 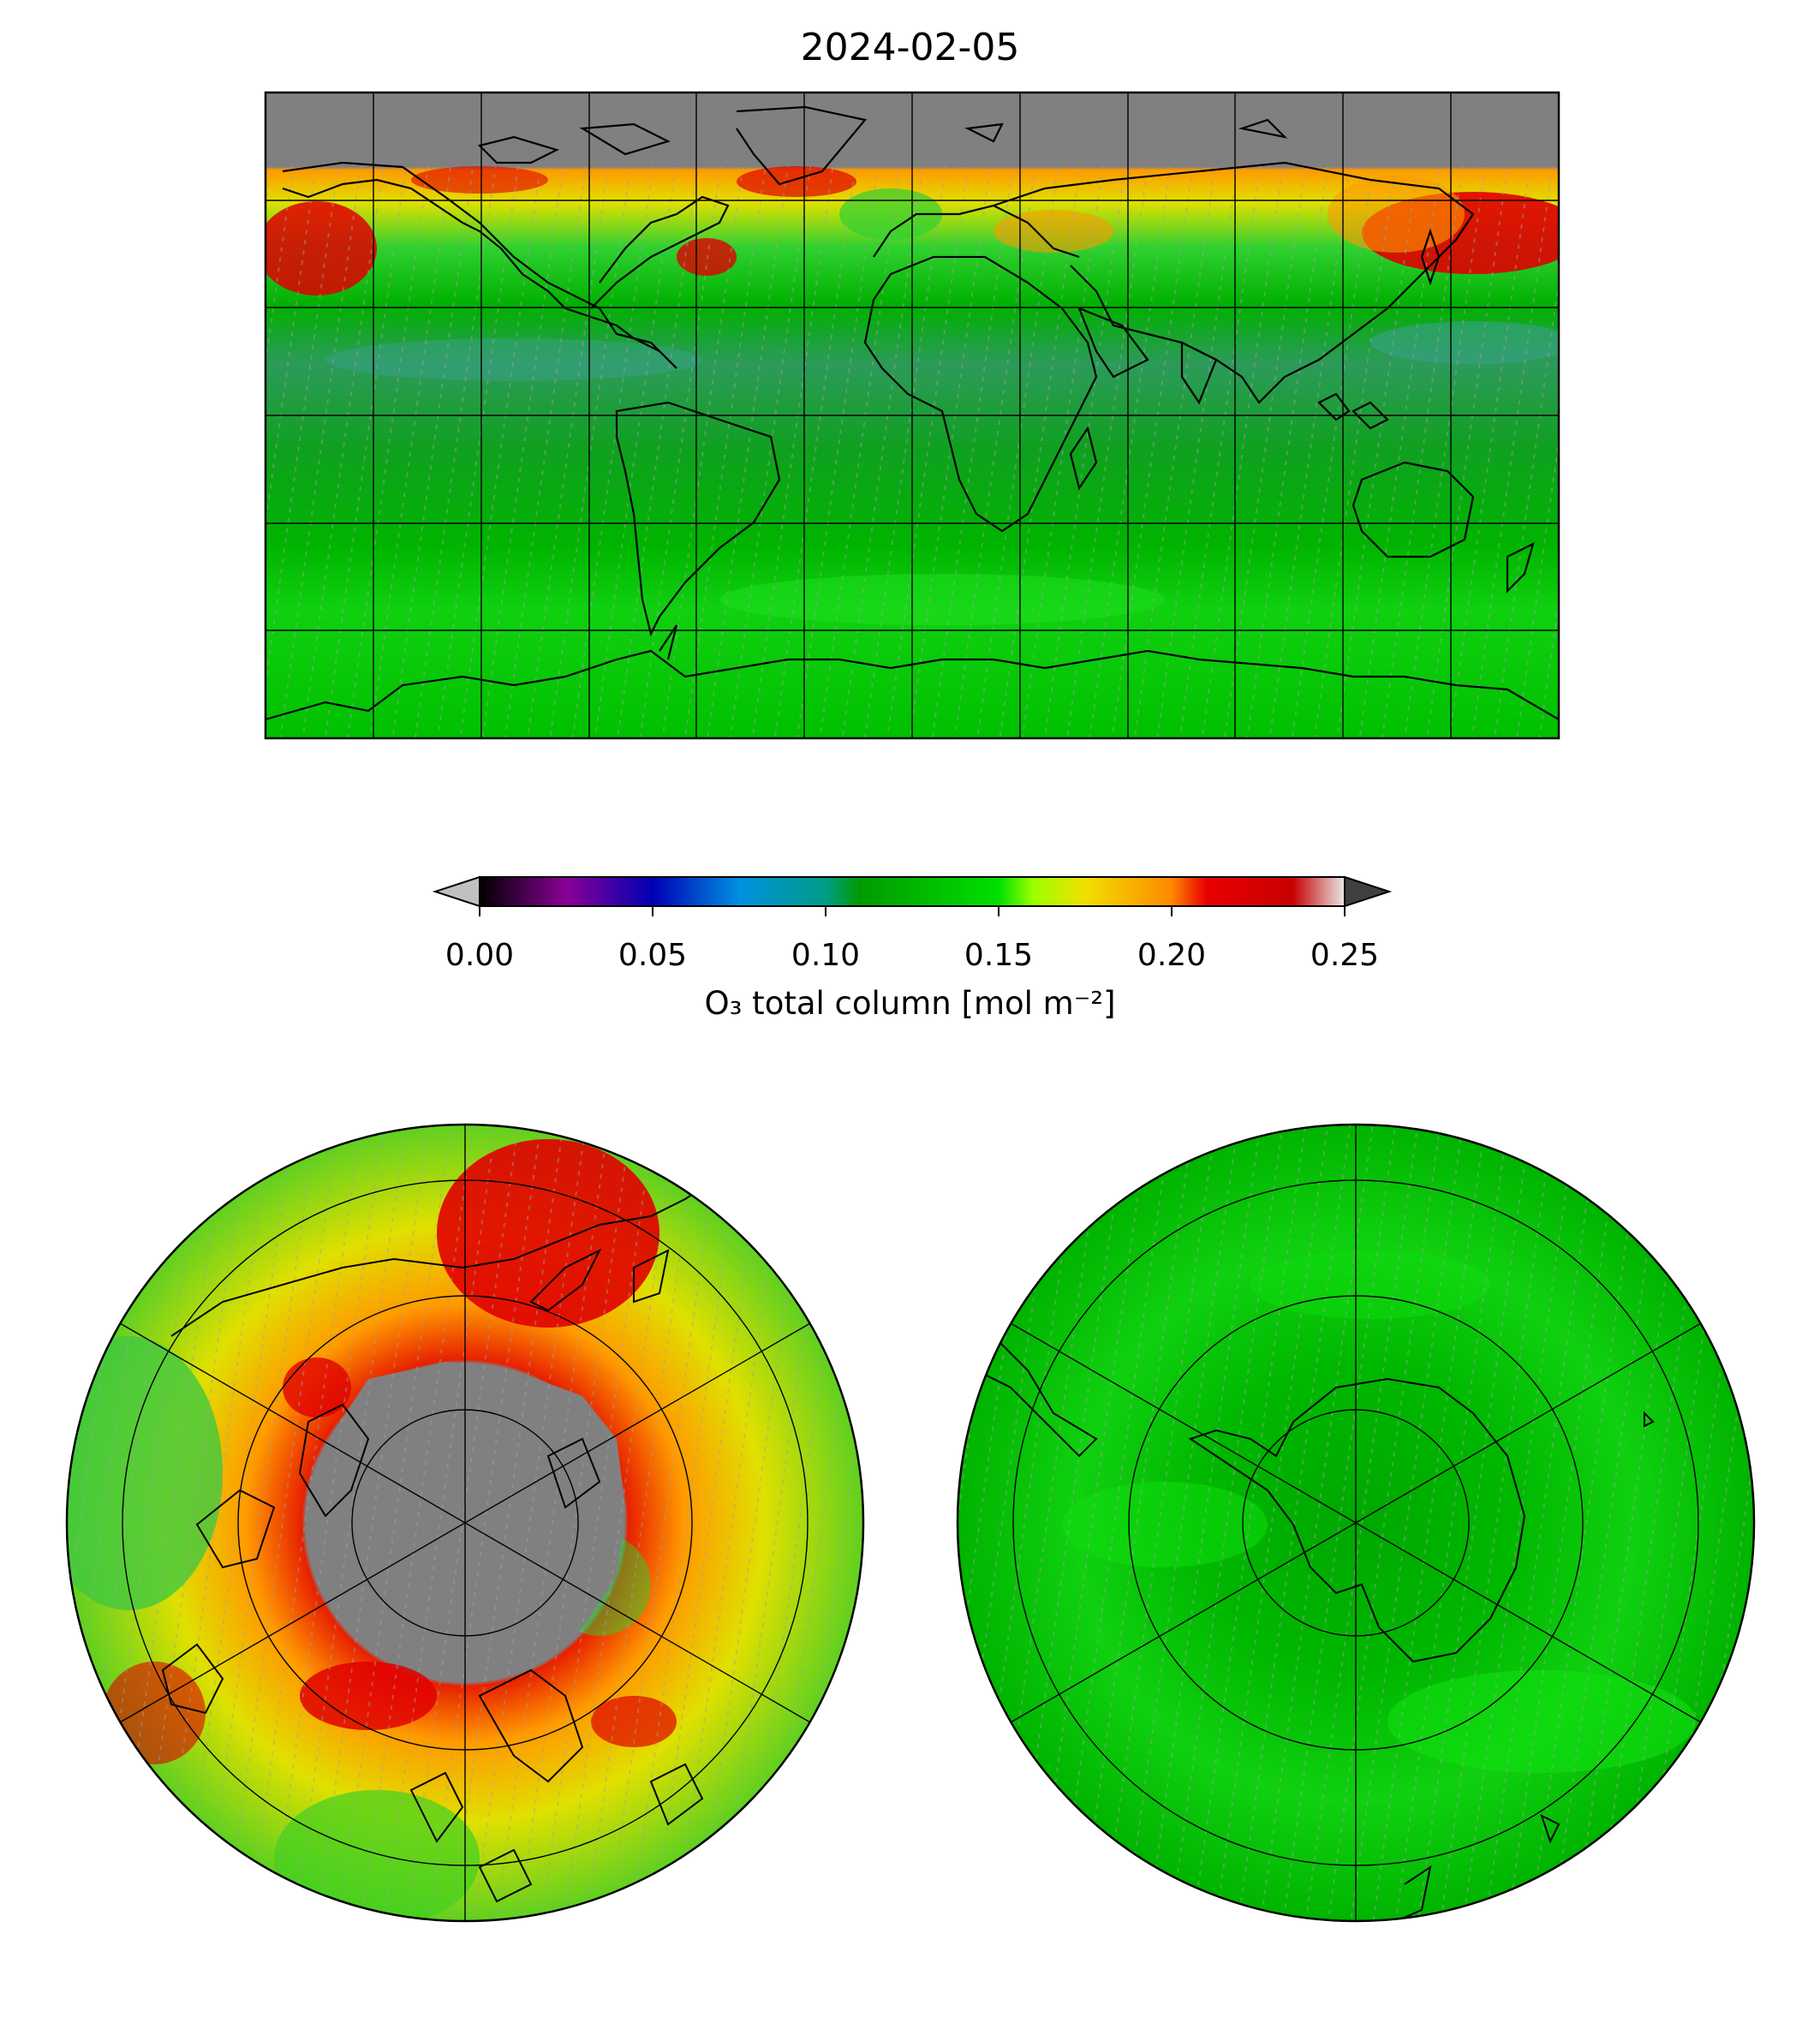 What do you see at coordinates (456, 891) in the screenshot?
I see `colorbar-under-triangle` at bounding box center [456, 891].